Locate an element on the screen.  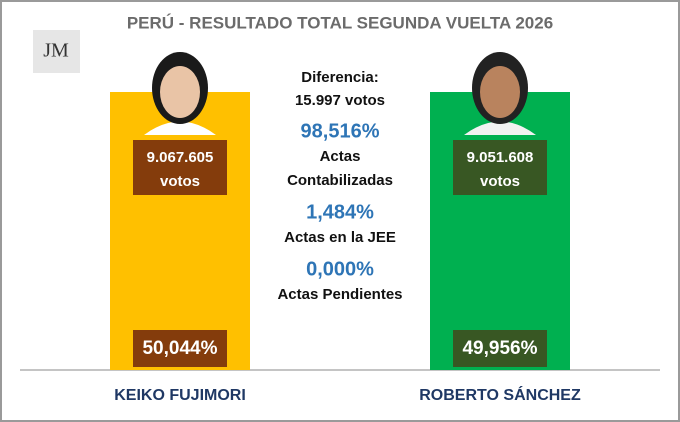
actas-percent: 98,516% is located at coordinates (340, 131).